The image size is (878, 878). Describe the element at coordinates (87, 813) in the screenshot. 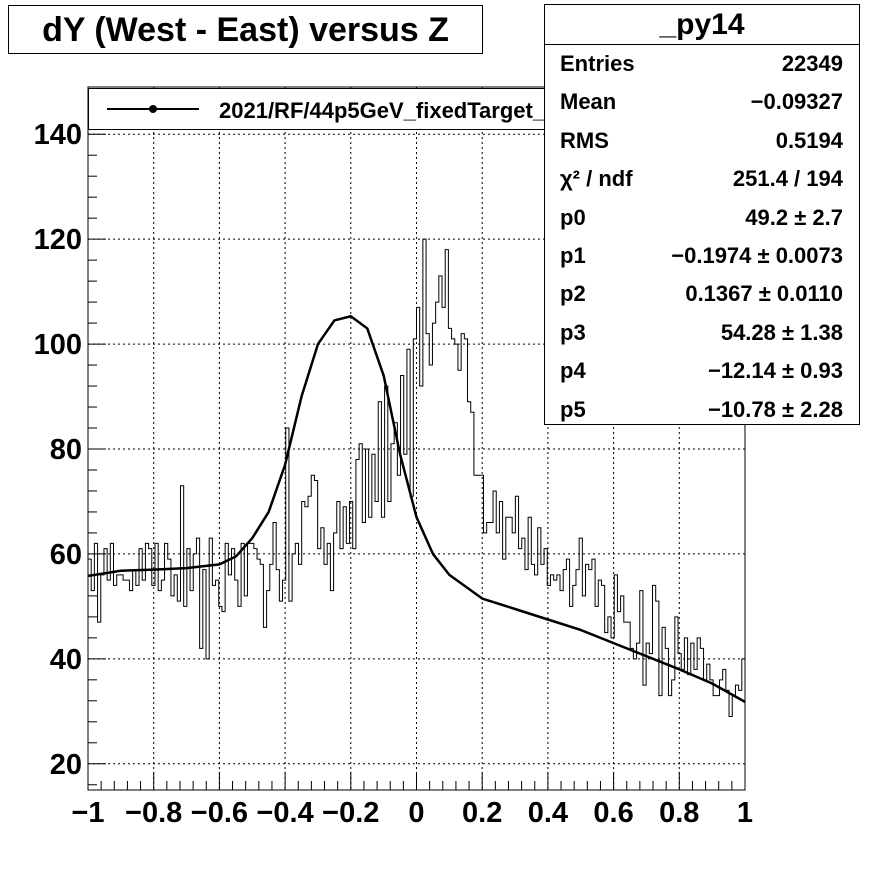

I see `x-tick-label: −1` at that location.